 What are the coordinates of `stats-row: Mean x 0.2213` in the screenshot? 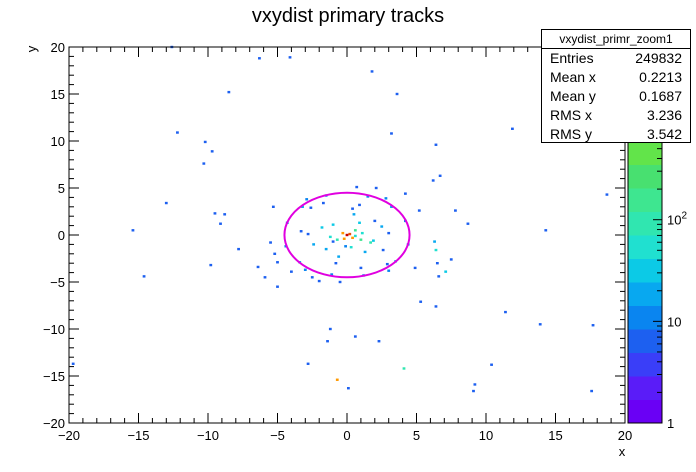 It's located at (616, 77).